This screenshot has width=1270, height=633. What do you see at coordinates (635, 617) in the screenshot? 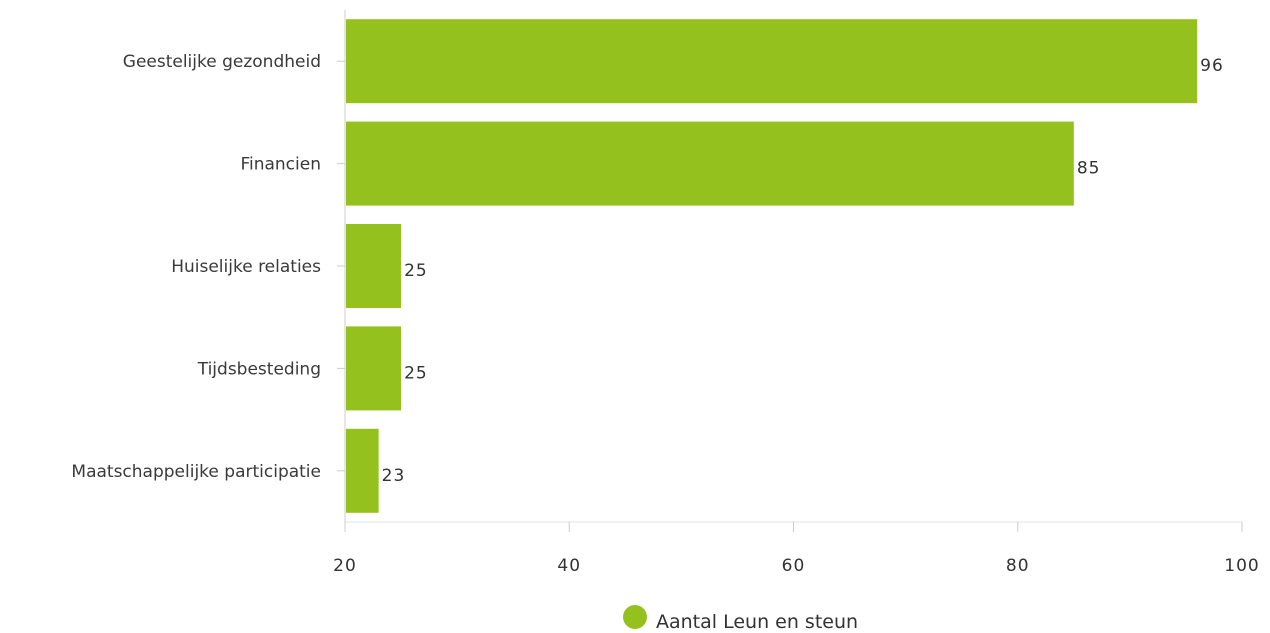
I see `legend-marker` at bounding box center [635, 617].